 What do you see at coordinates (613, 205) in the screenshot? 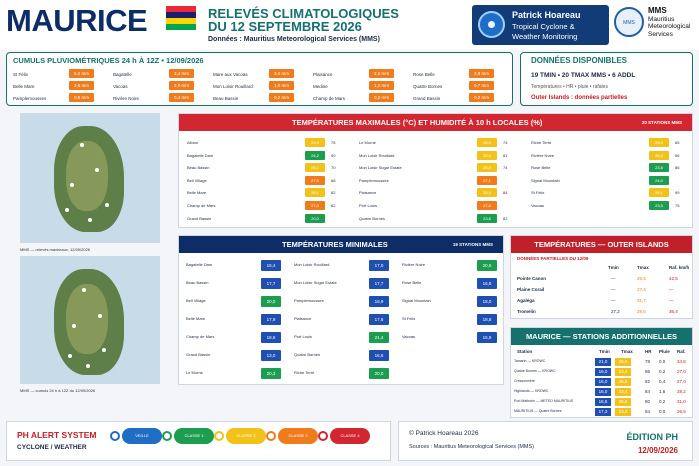
I see `tmax-row: Vacoas 23,5 75` at bounding box center [613, 205].